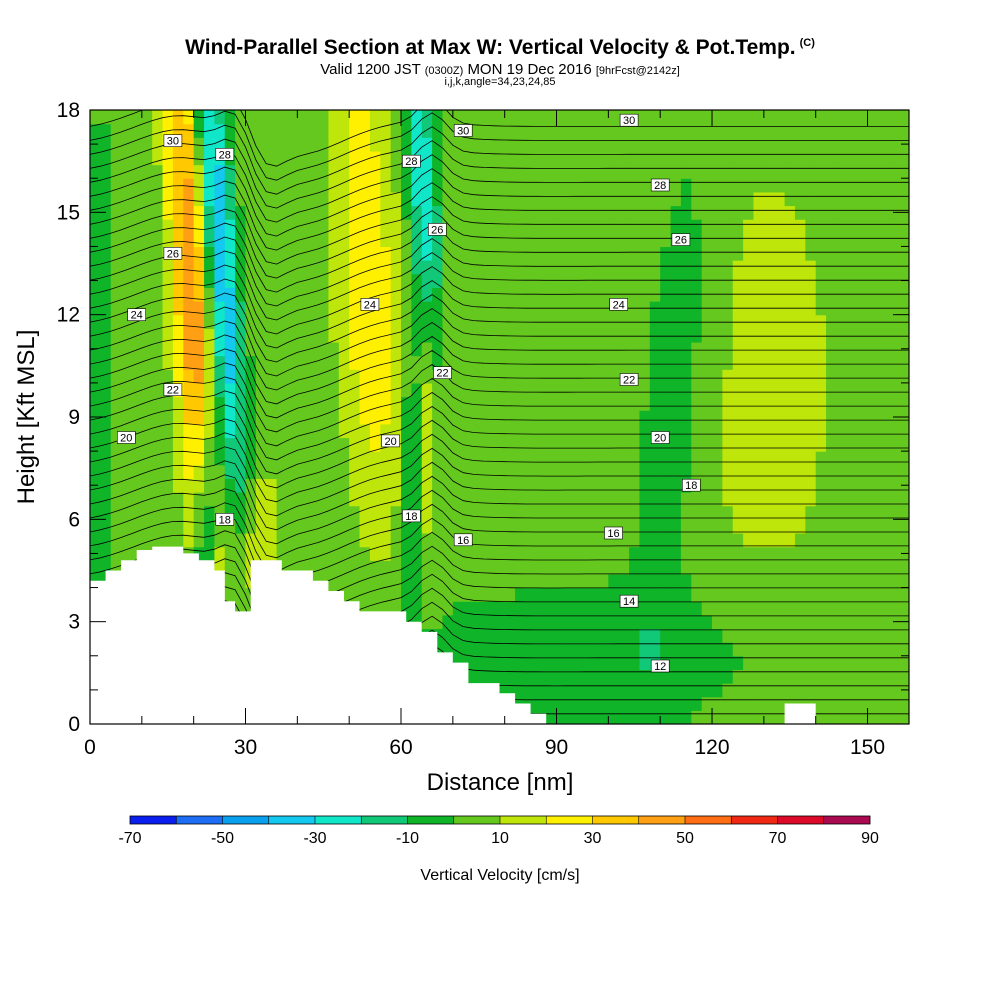 This screenshot has height=1000, width=1000. What do you see at coordinates (499, 145) in the screenshot?
I see `theta-contour` at bounding box center [499, 145].